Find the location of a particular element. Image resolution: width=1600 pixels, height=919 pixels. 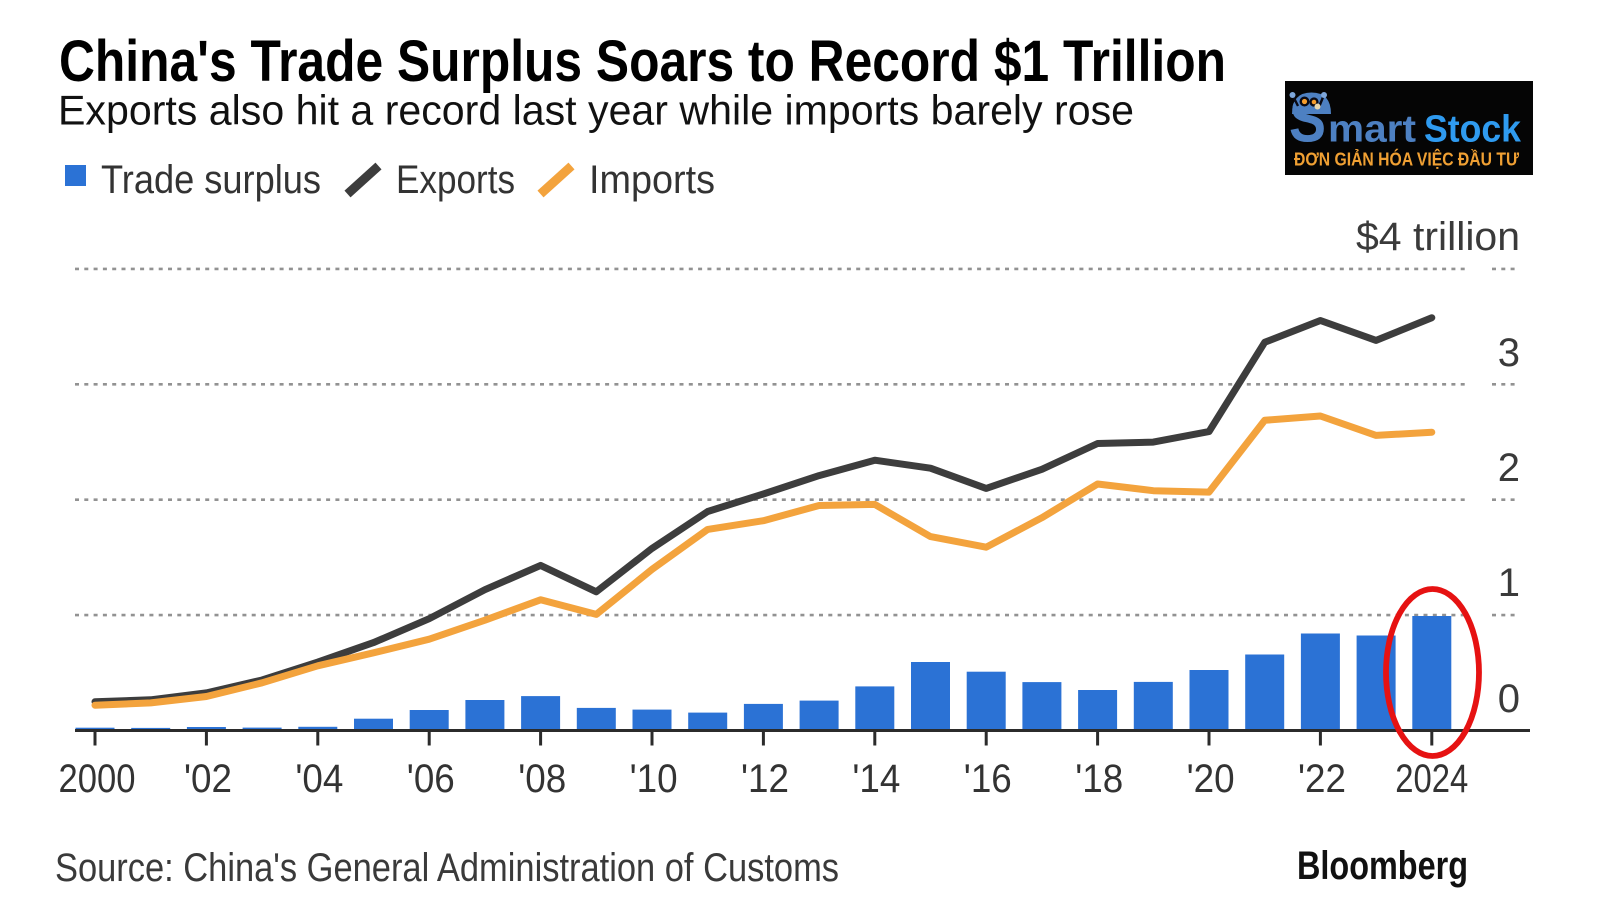

svg-text: 2024 is located at coordinates (1431, 779).